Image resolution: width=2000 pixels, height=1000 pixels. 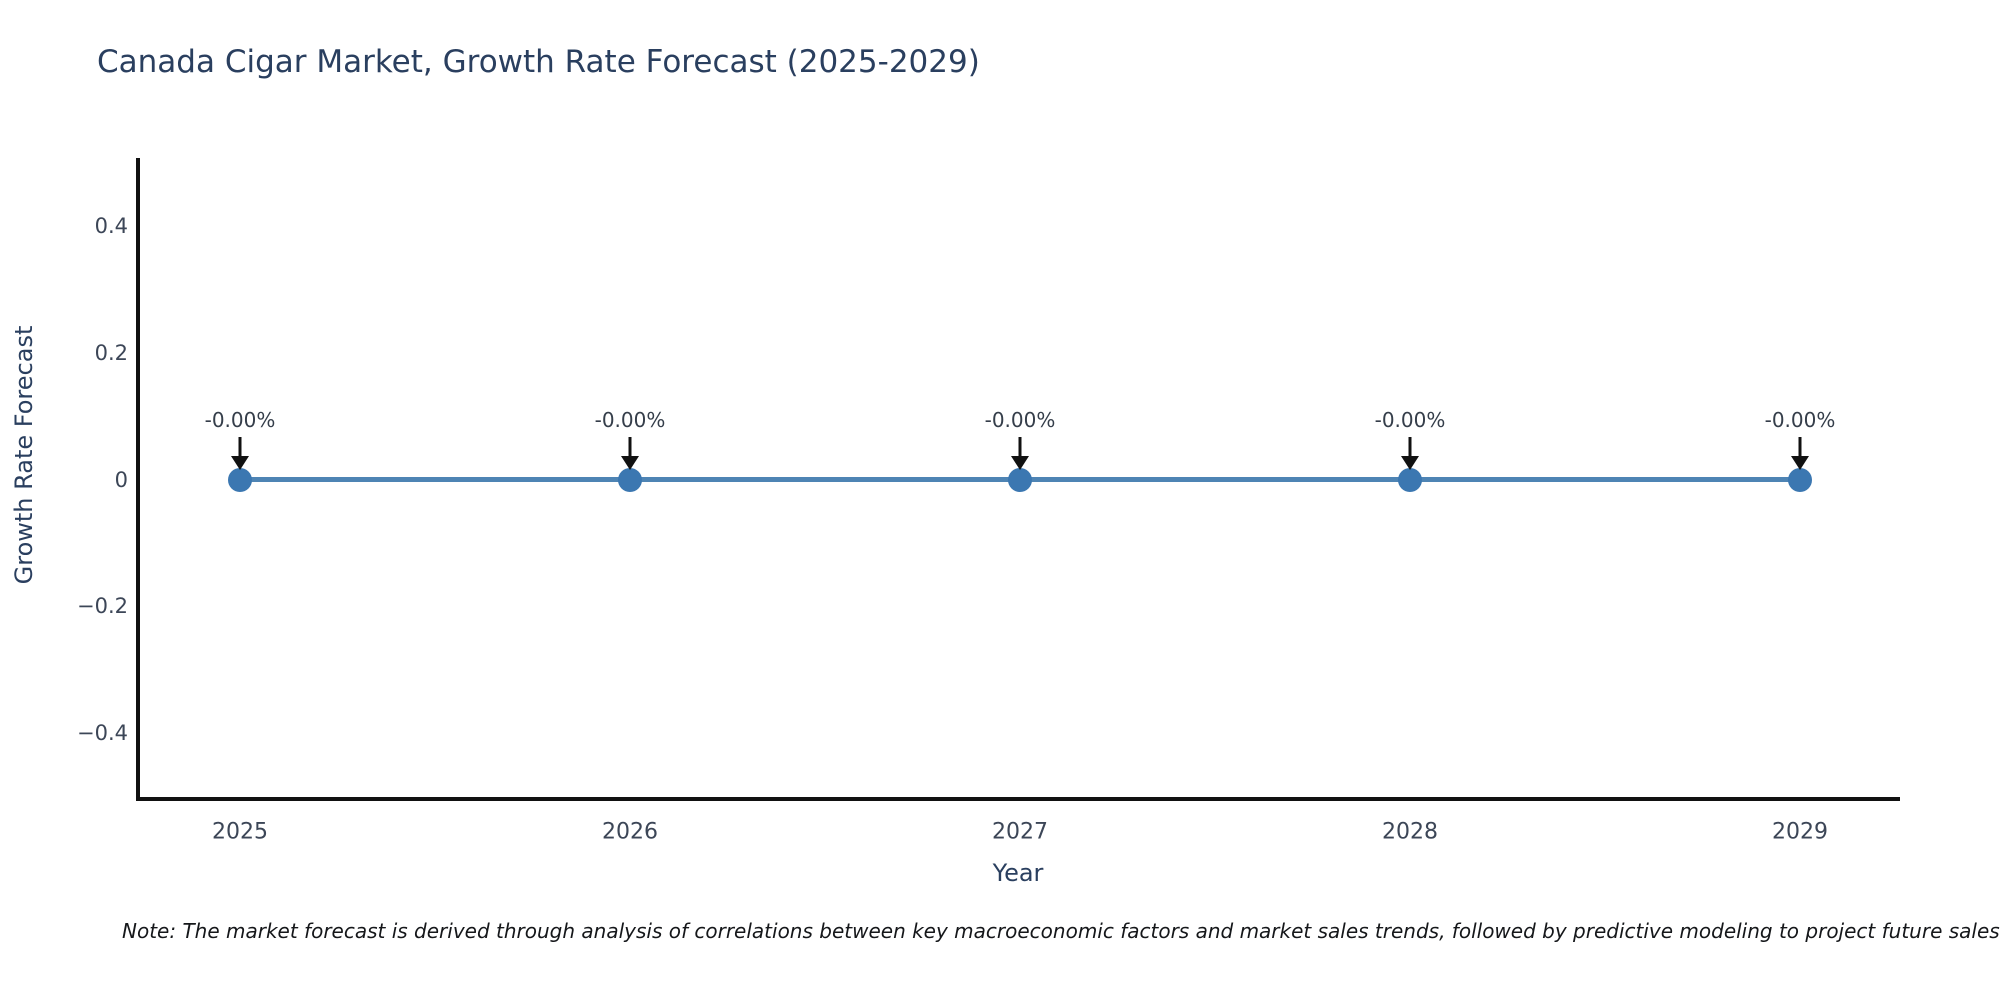 I want to click on y-tick-label: −0.4, so click(x=102, y=732).